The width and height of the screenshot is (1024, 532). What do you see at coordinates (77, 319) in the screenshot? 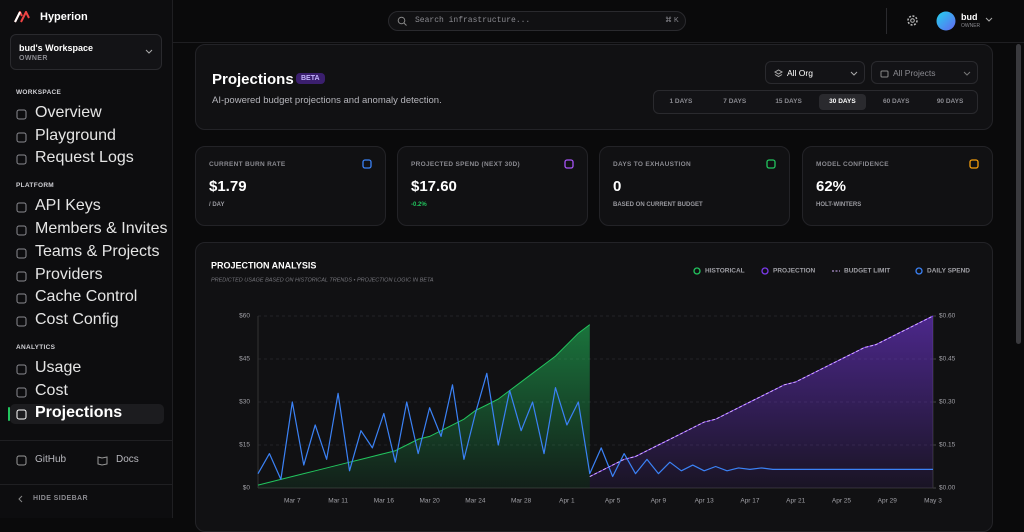
I see `nav-item: Cost Config` at bounding box center [77, 319].